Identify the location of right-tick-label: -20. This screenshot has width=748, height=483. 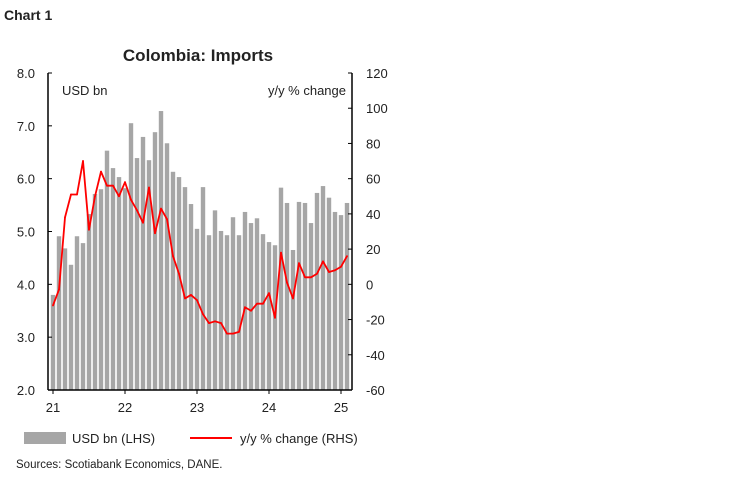
(375, 320).